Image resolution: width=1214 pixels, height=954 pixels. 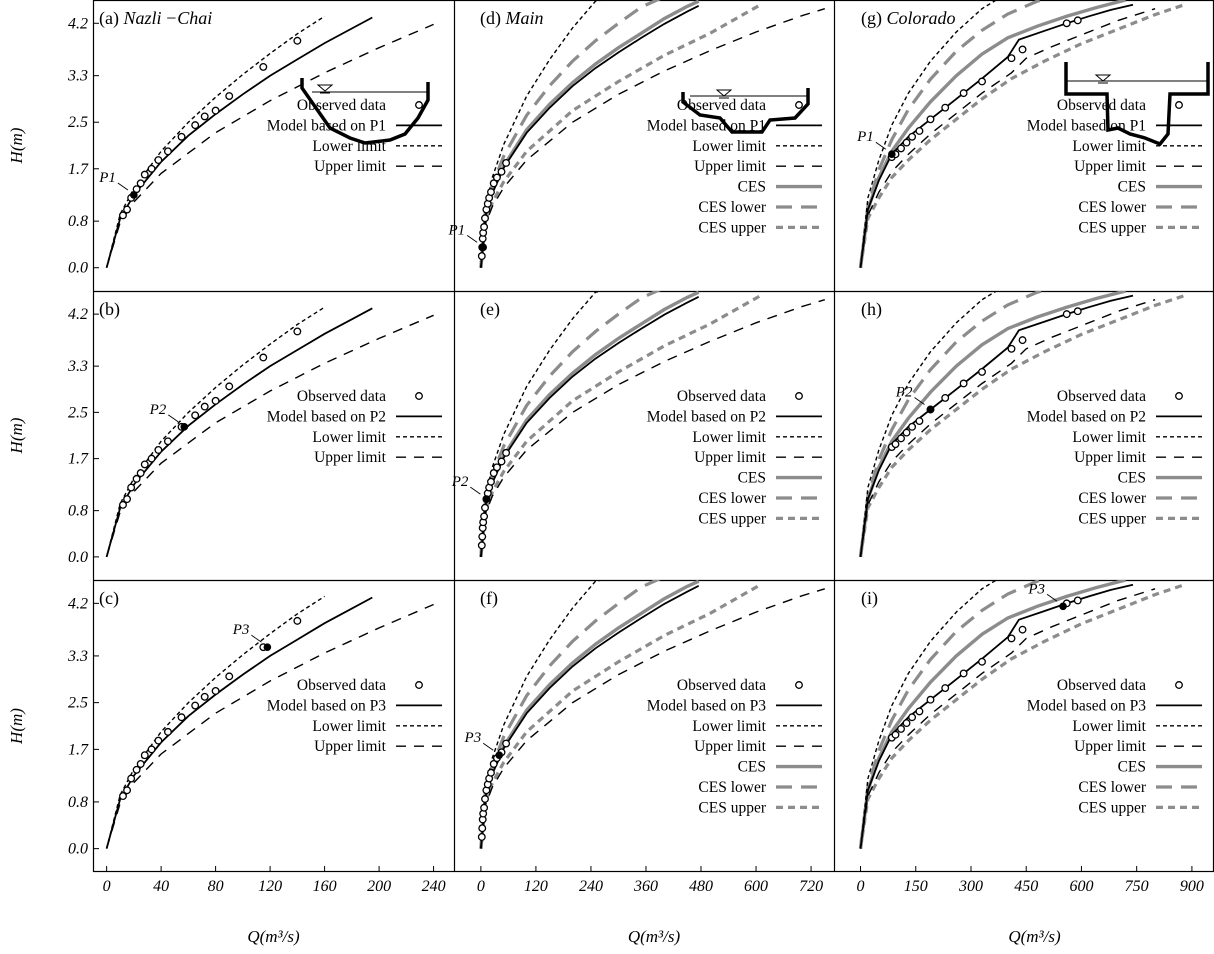 I want to click on reference-point-label: P1, so click(x=865, y=137).